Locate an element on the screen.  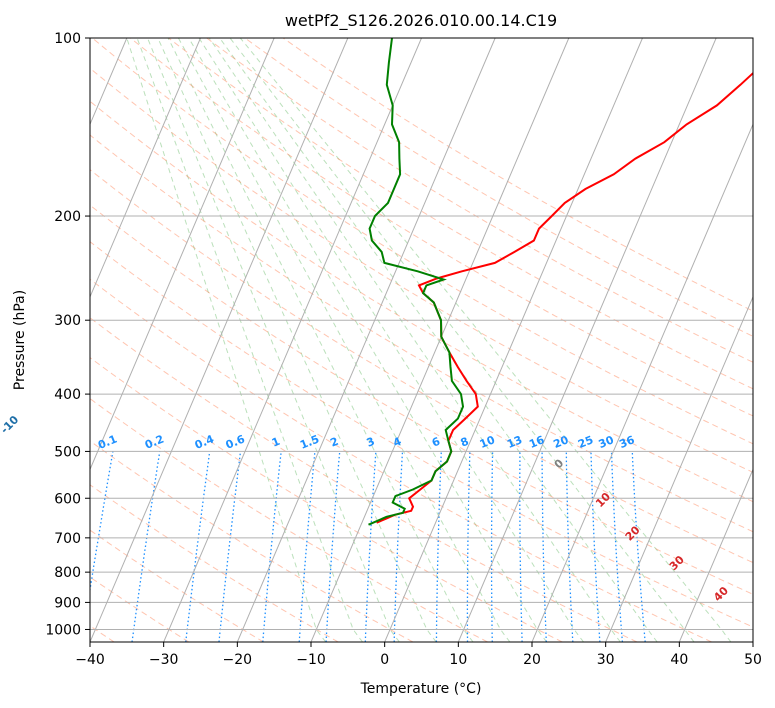
x-tick-label: −30 is located at coordinates (164, 660).